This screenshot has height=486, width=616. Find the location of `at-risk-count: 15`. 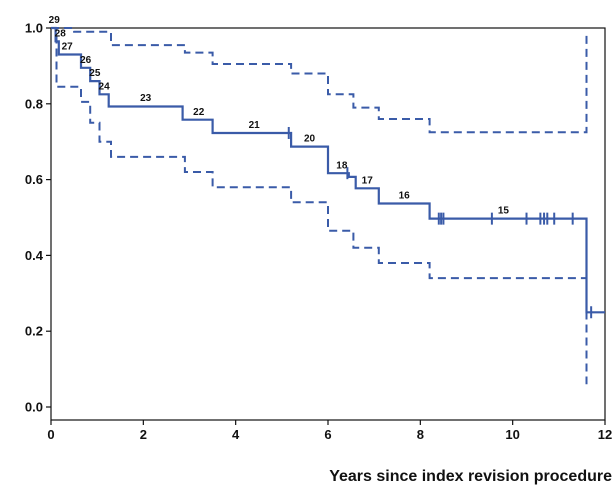

at-risk-count: 15 is located at coordinates (504, 211).